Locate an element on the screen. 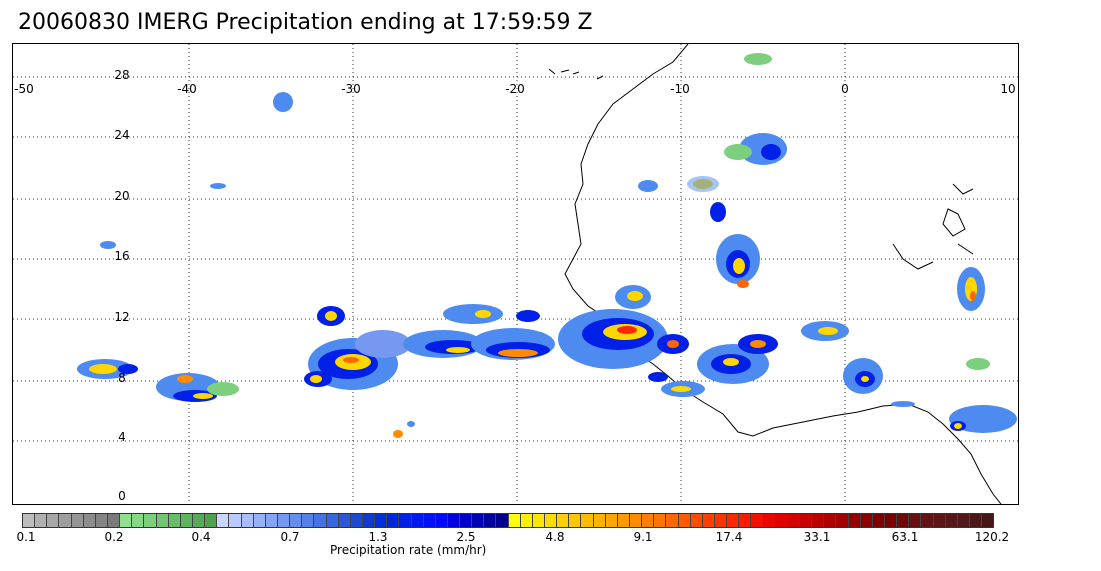 The image size is (1101, 571). lon-label-w10: -10 is located at coordinates (680, 89).